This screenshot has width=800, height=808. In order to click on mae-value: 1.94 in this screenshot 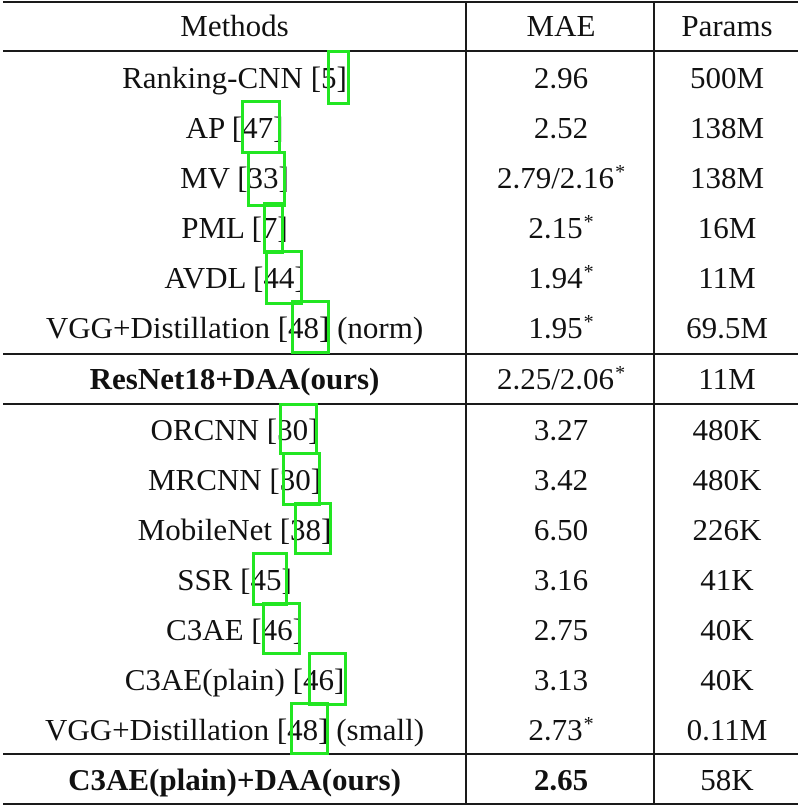, I will do `click(555, 277)`.